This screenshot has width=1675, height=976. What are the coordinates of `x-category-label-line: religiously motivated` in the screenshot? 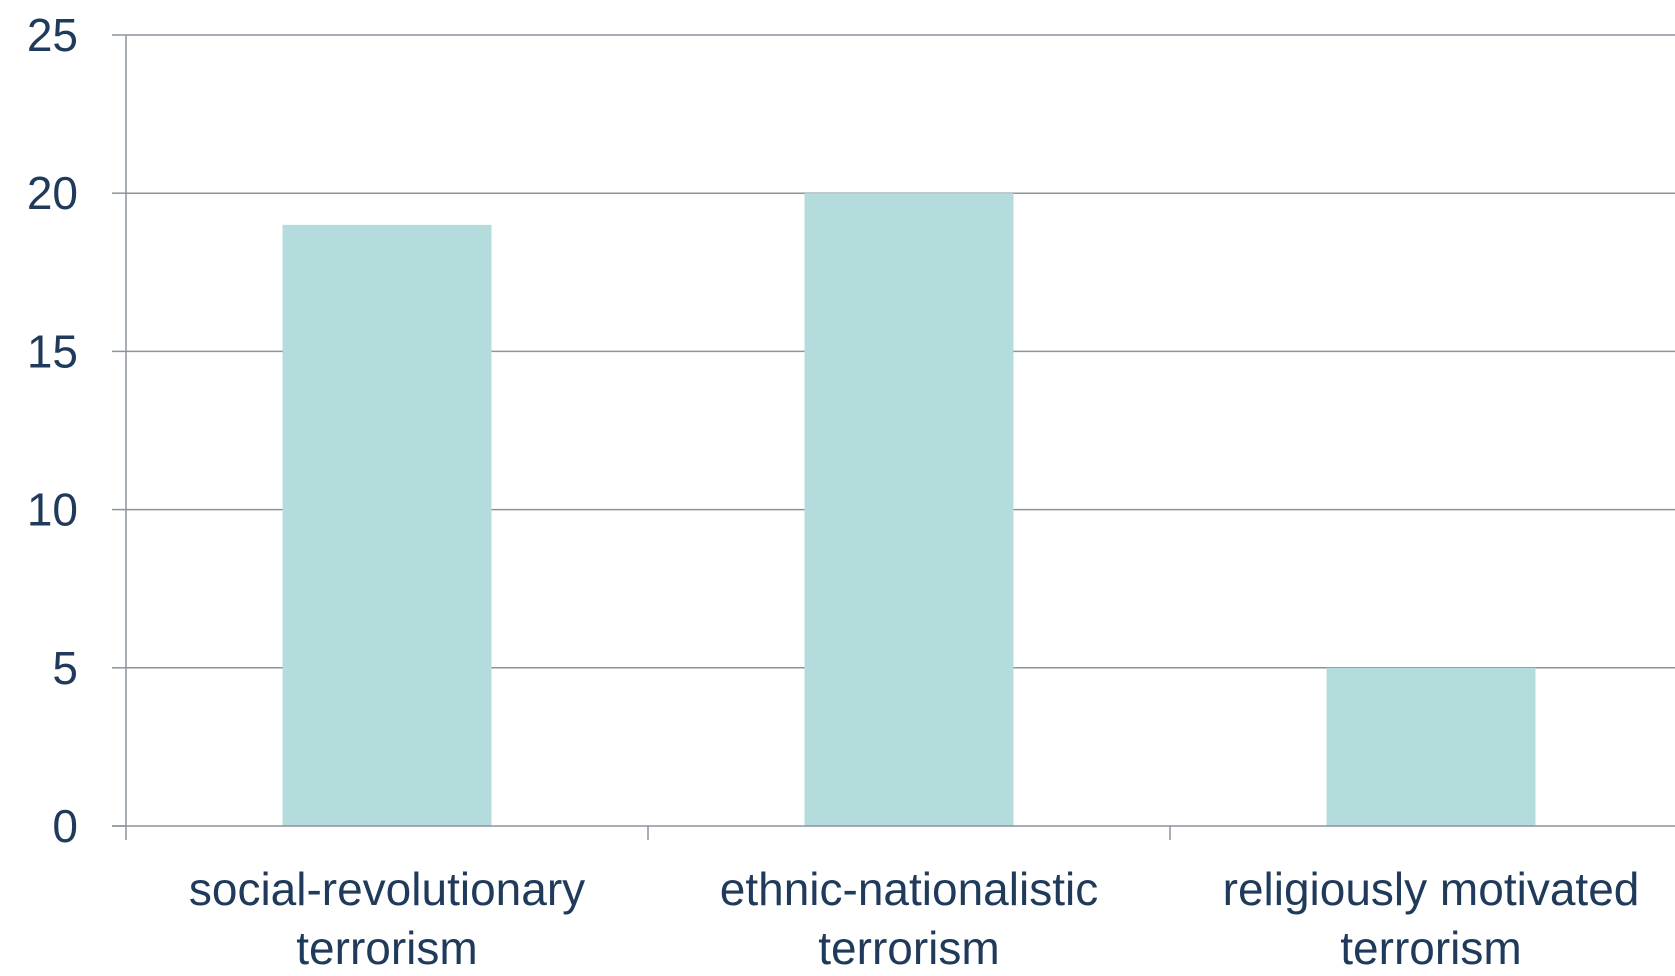 It's located at (1431, 889).